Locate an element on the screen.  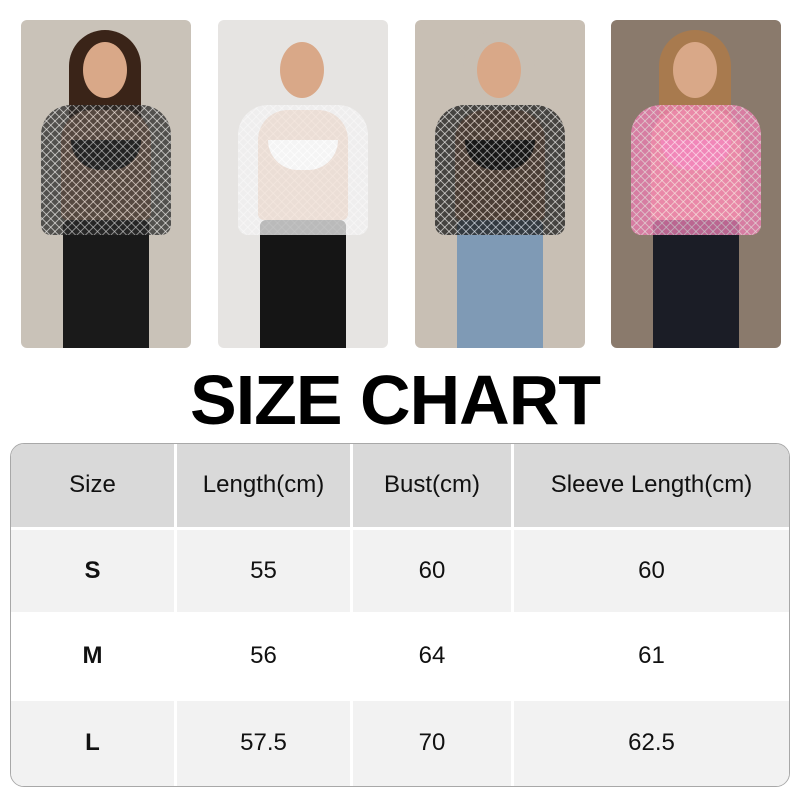
cell-size: S is located at coordinates (94, 572).